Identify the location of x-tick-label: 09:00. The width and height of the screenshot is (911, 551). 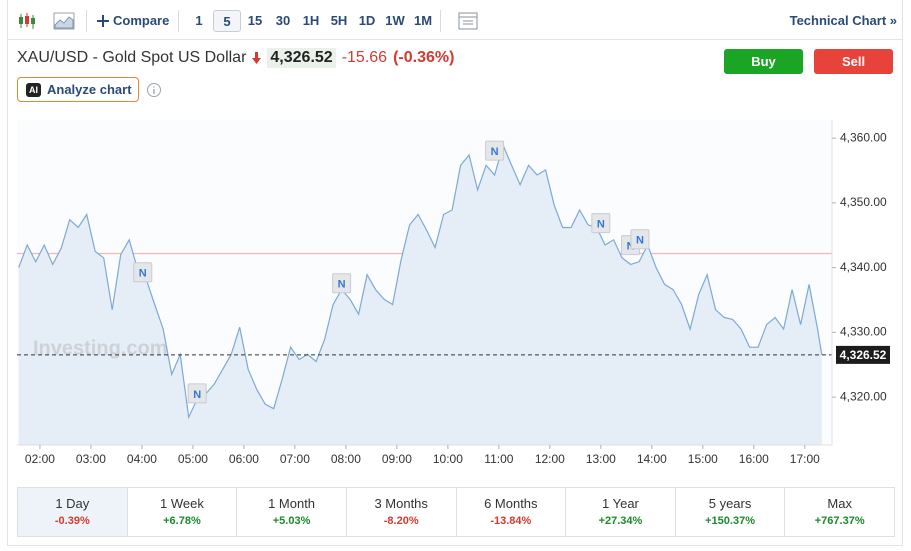
(397, 459).